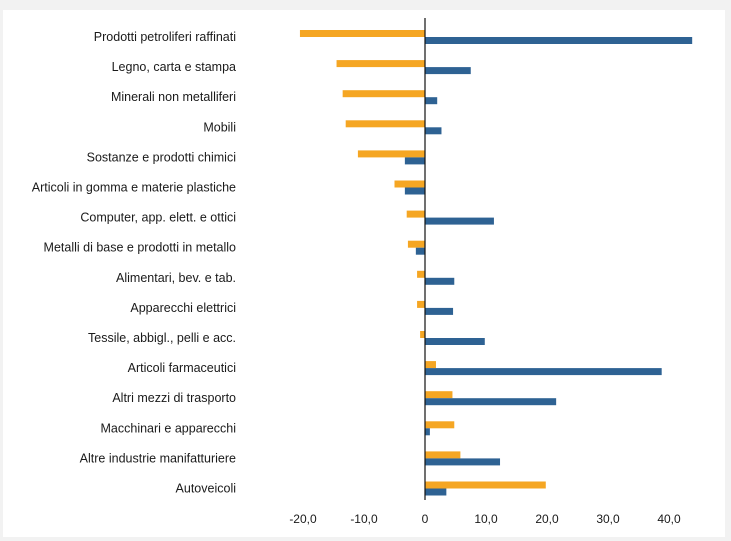 Image resolution: width=731 pixels, height=541 pixels. Describe the element at coordinates (425, 519) in the screenshot. I see `x-tick-label: 0` at that location.